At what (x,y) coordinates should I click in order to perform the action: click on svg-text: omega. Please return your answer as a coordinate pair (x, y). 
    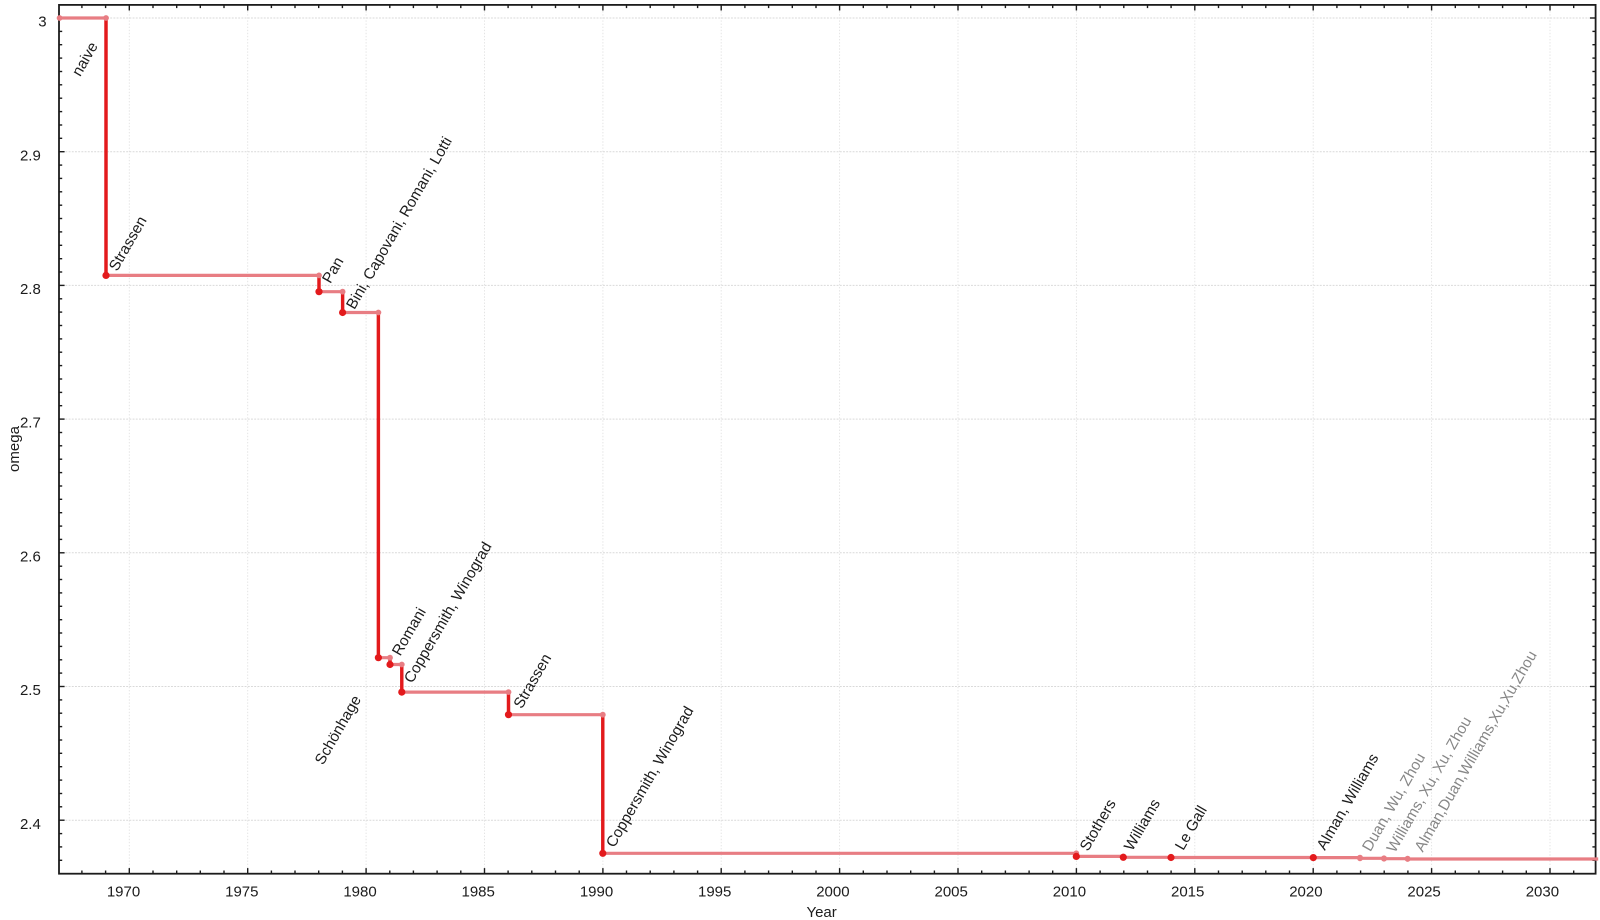
    Looking at the image, I should click on (14, 448).